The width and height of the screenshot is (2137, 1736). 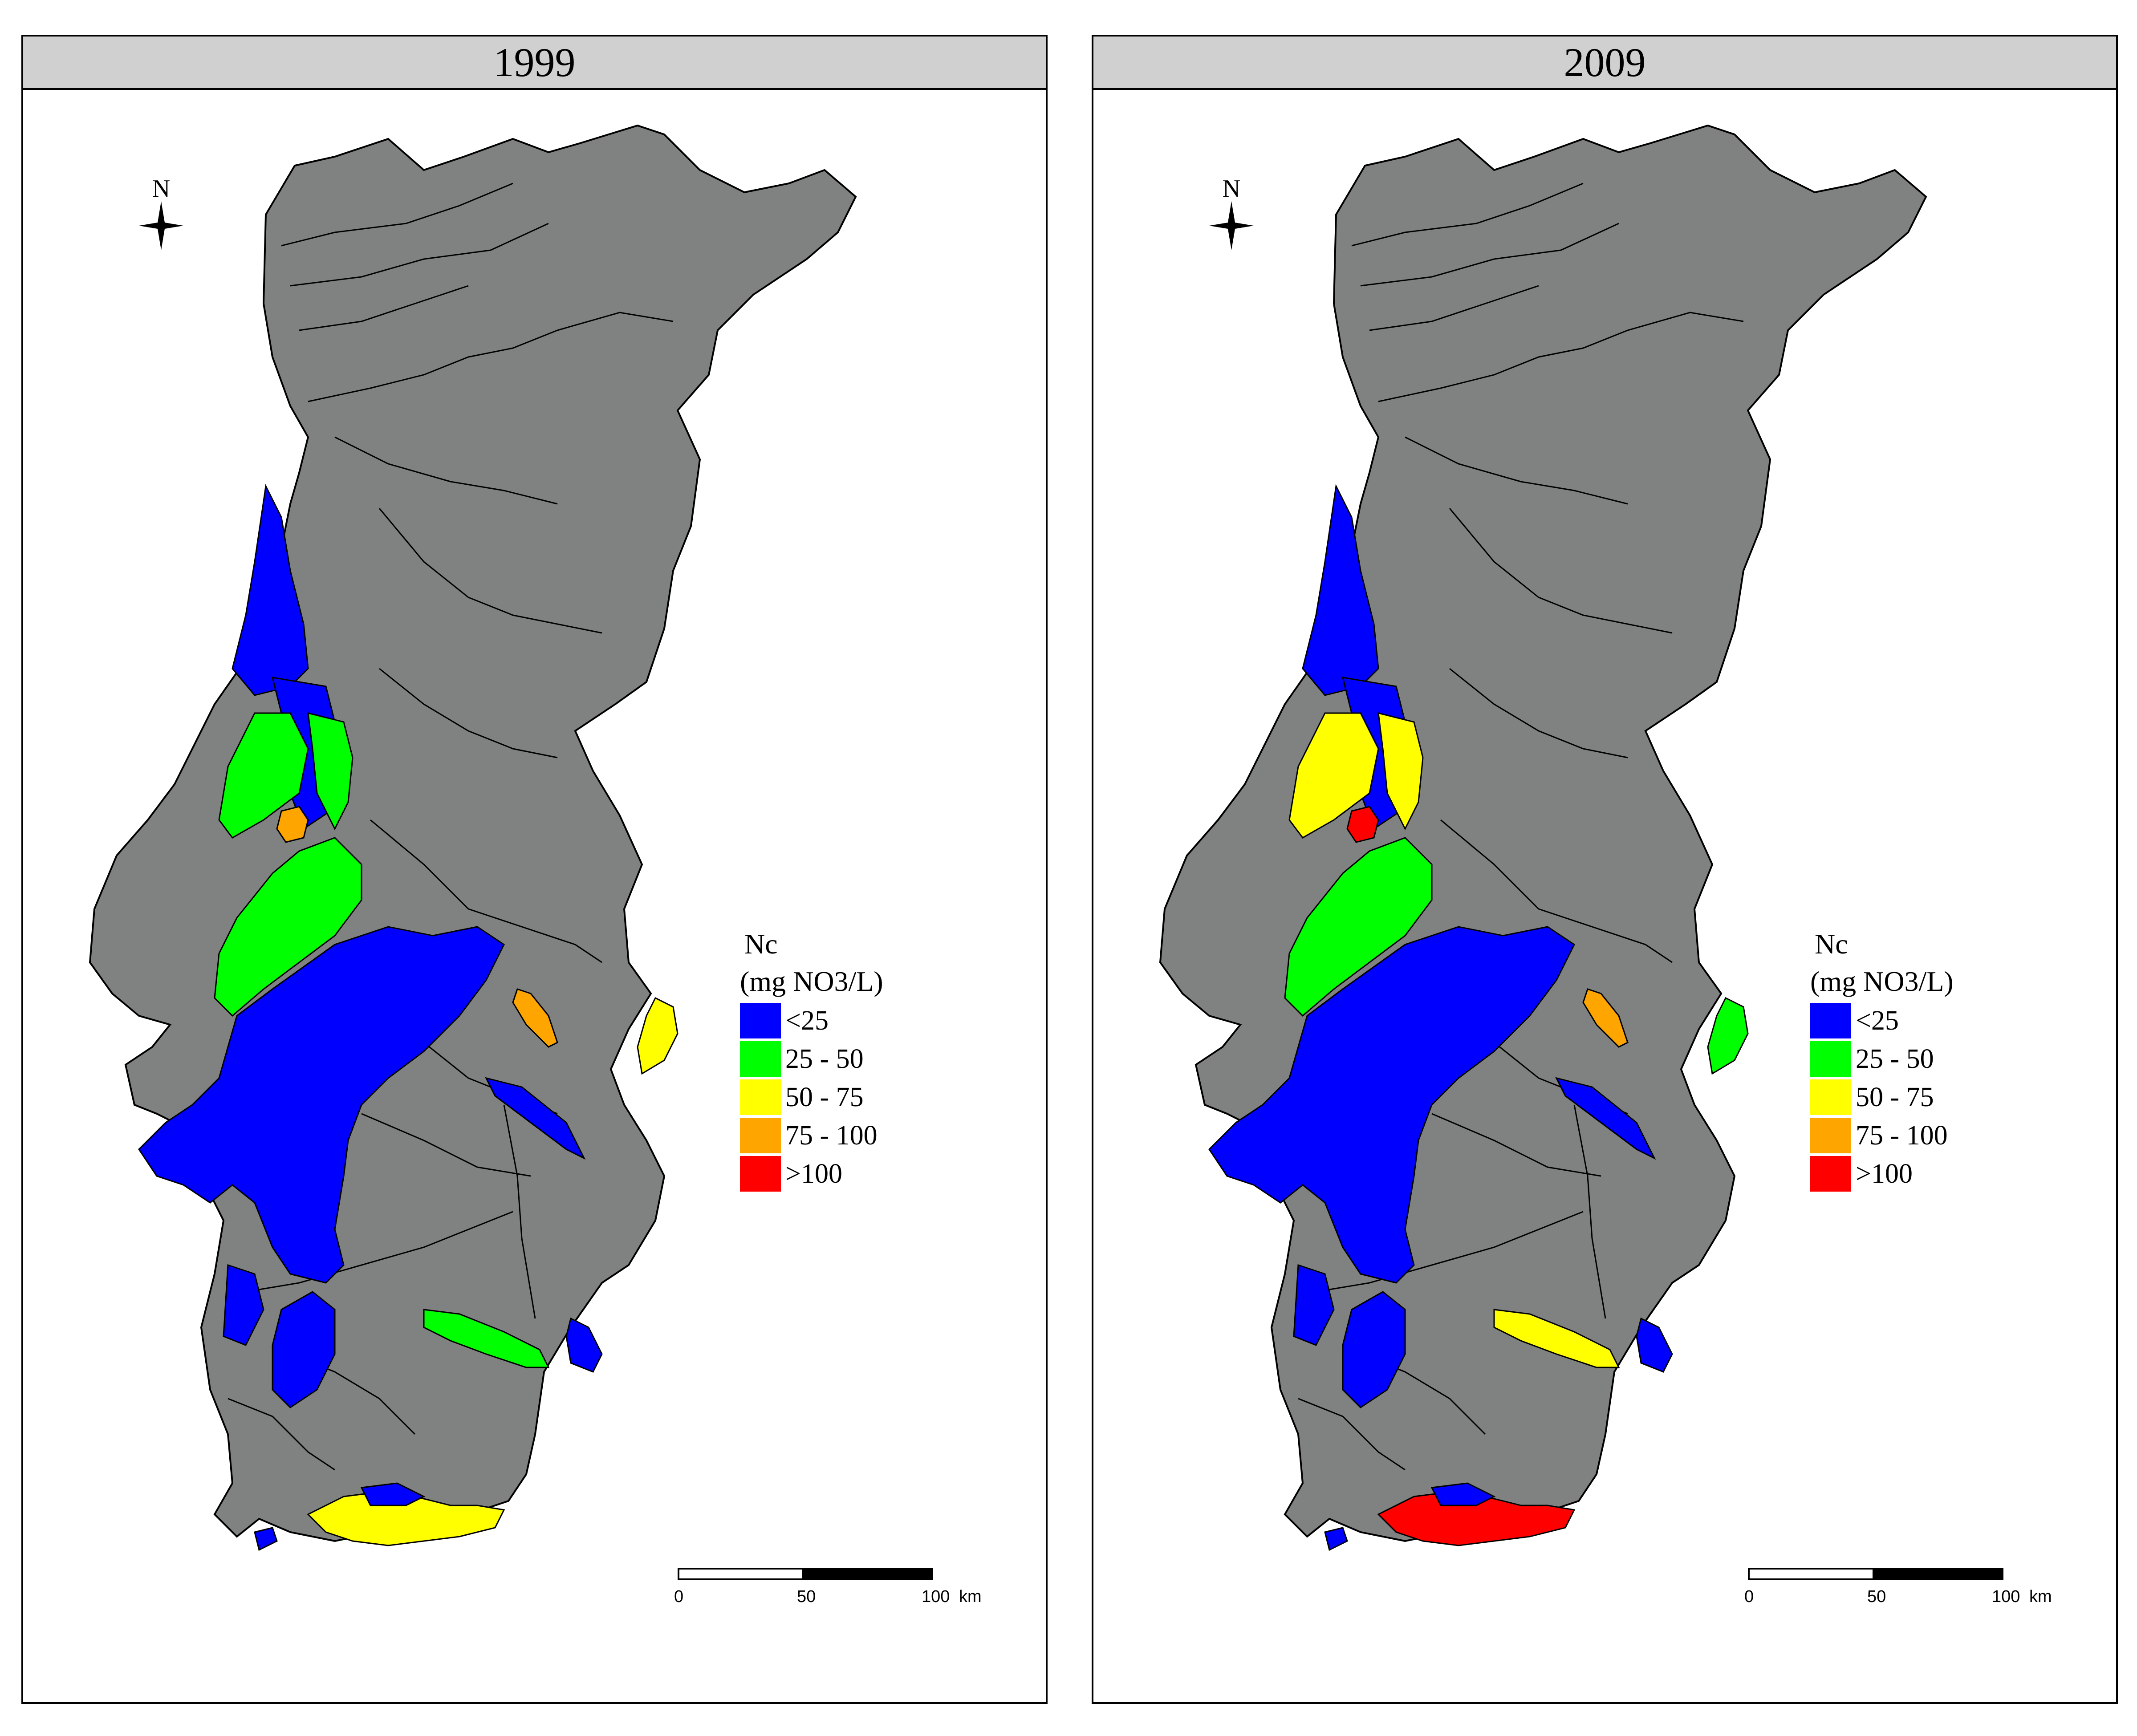 I want to click on scale-bar: 0 50 100 km, so click(x=1906, y=1590).